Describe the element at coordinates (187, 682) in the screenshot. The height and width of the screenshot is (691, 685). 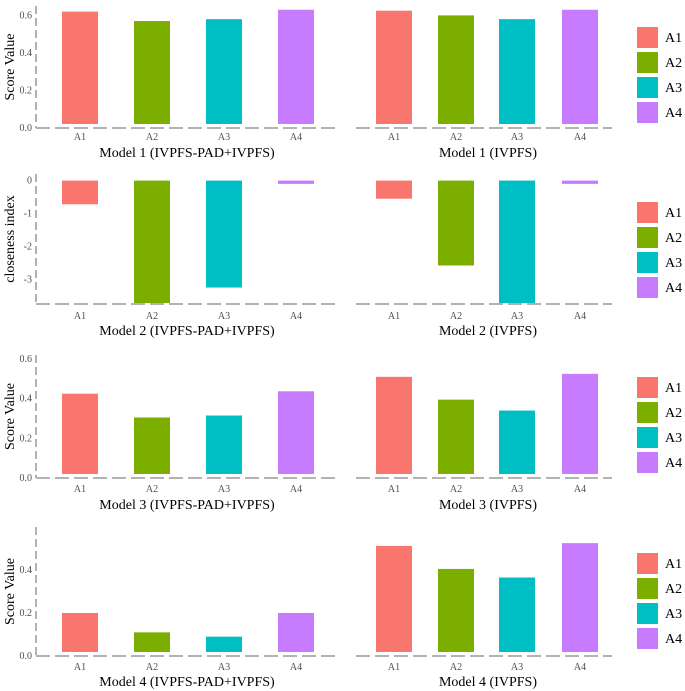
I see `panel-title: Model 4 (IVPFS-PAD+IVPFS)` at that location.